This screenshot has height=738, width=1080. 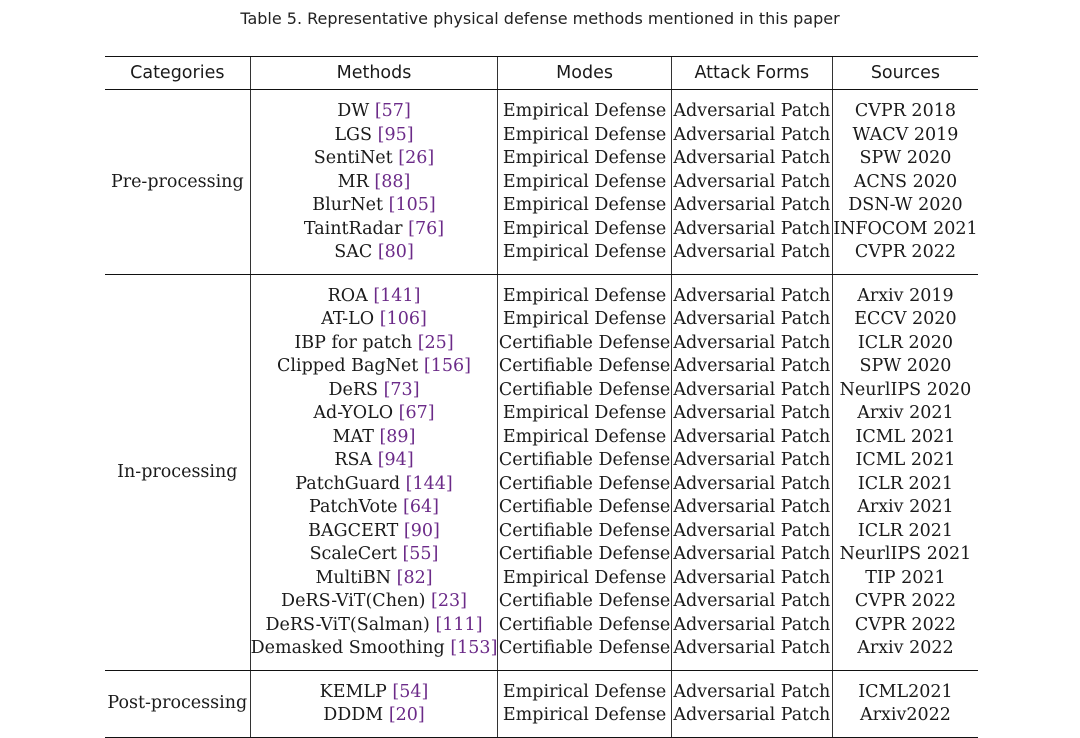 What do you see at coordinates (904, 320) in the screenshot?
I see `source-cell: ECCV 2020` at bounding box center [904, 320].